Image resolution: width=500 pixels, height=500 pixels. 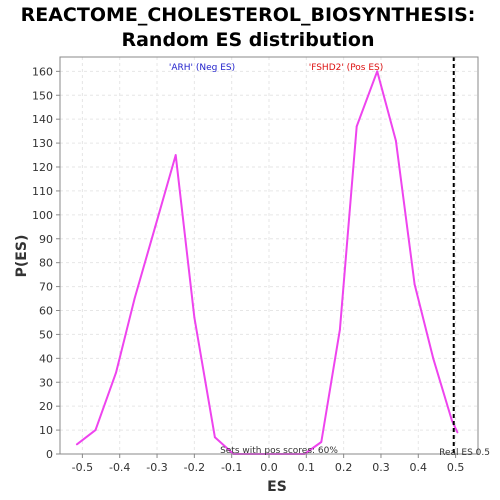 I want to click on x-tick-label: -0.5, so click(x=82, y=467).